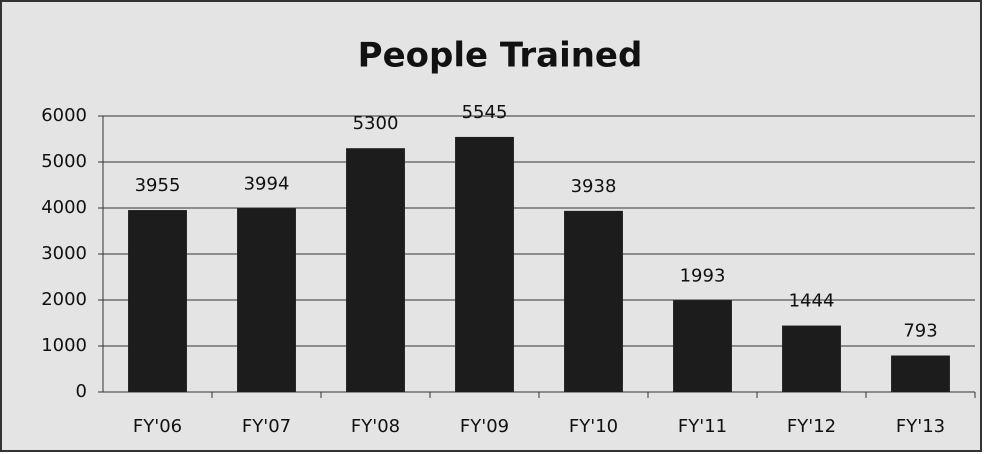 Image resolution: width=984 pixels, height=454 pixels. Describe the element at coordinates (81, 391) in the screenshot. I see `y-tick-label: 0` at that location.